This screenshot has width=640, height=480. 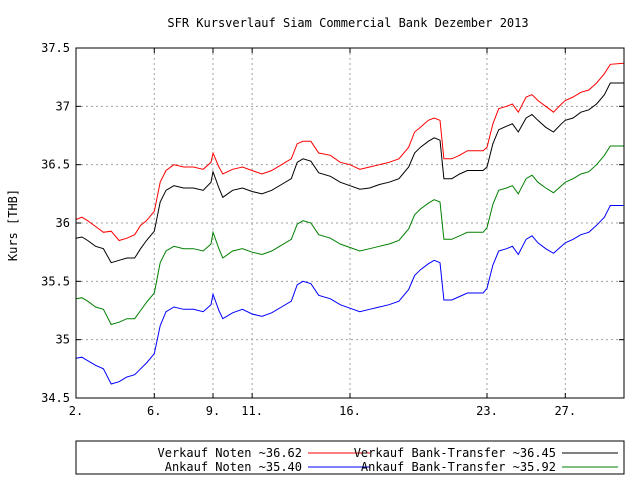 I want to click on x-tick-label: 6., so click(x=154, y=411).